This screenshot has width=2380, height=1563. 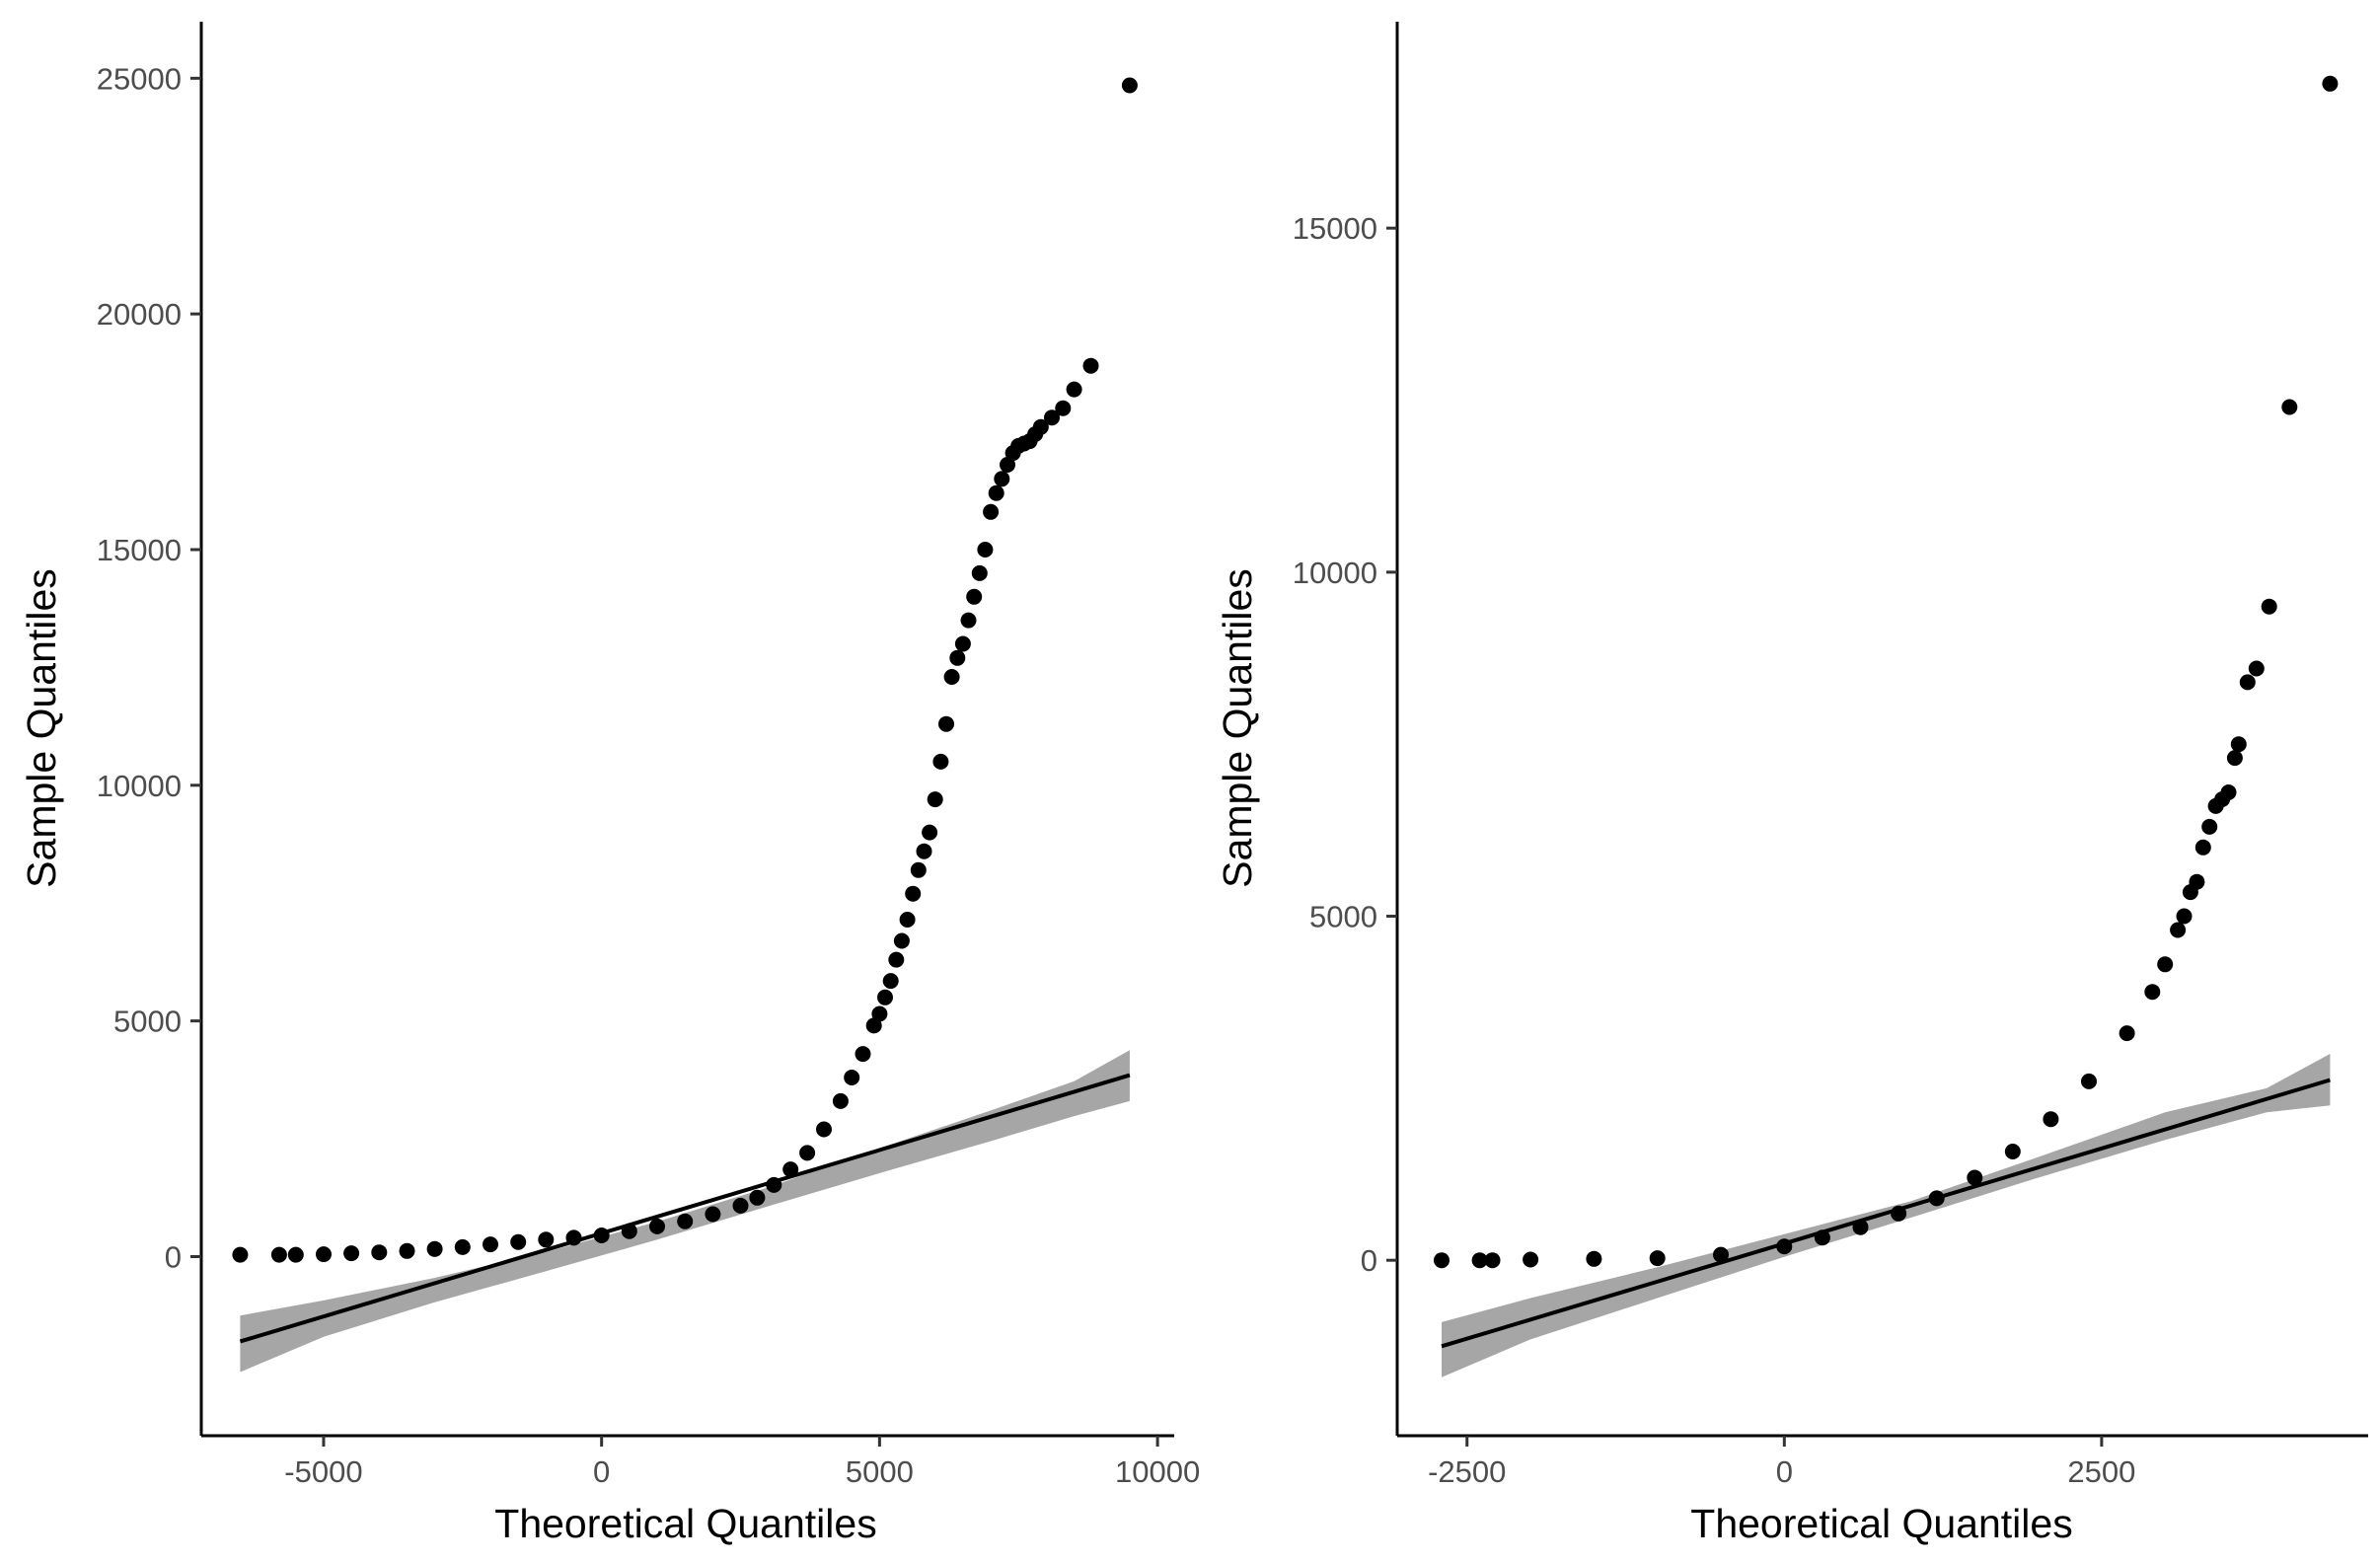 What do you see at coordinates (1784, 1471) in the screenshot?
I see `right-x-tick-label: 0` at bounding box center [1784, 1471].